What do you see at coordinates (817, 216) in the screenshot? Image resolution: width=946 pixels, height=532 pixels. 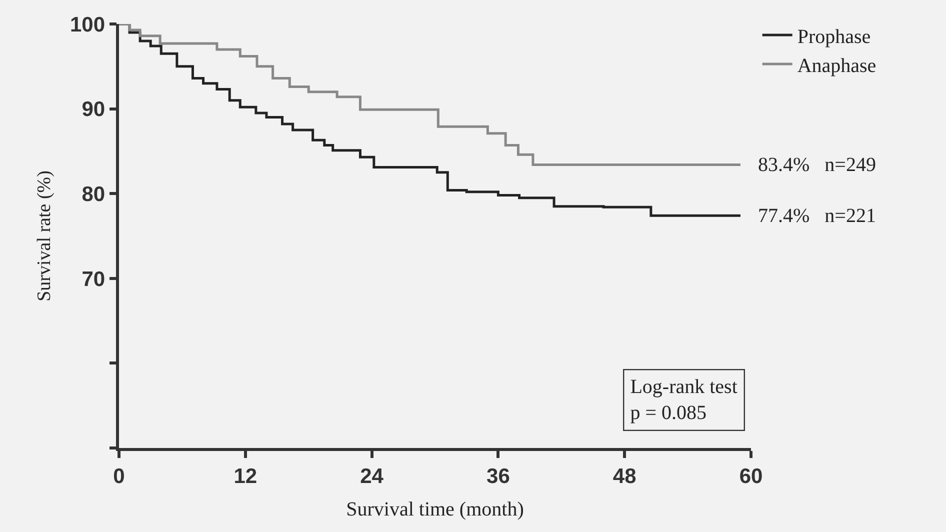 I see `annotation: 77.4% n=221` at bounding box center [817, 216].